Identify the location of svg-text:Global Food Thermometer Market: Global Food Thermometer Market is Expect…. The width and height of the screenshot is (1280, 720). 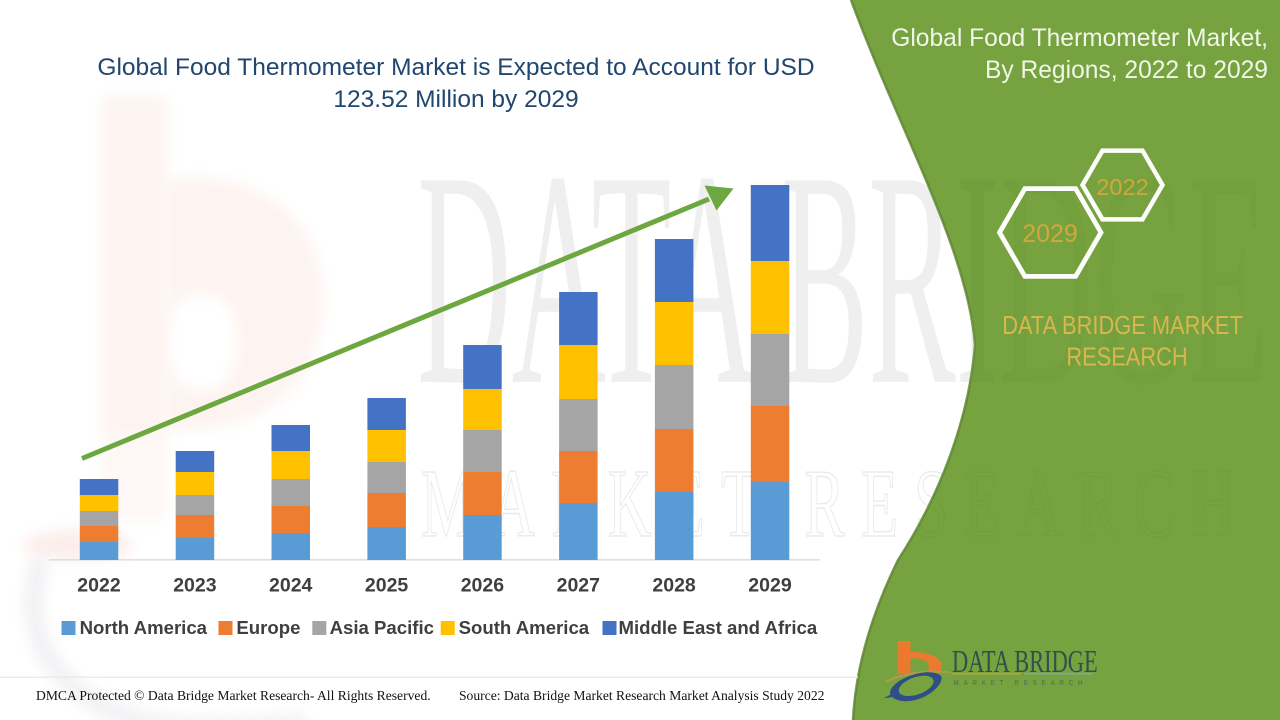
(455, 67).